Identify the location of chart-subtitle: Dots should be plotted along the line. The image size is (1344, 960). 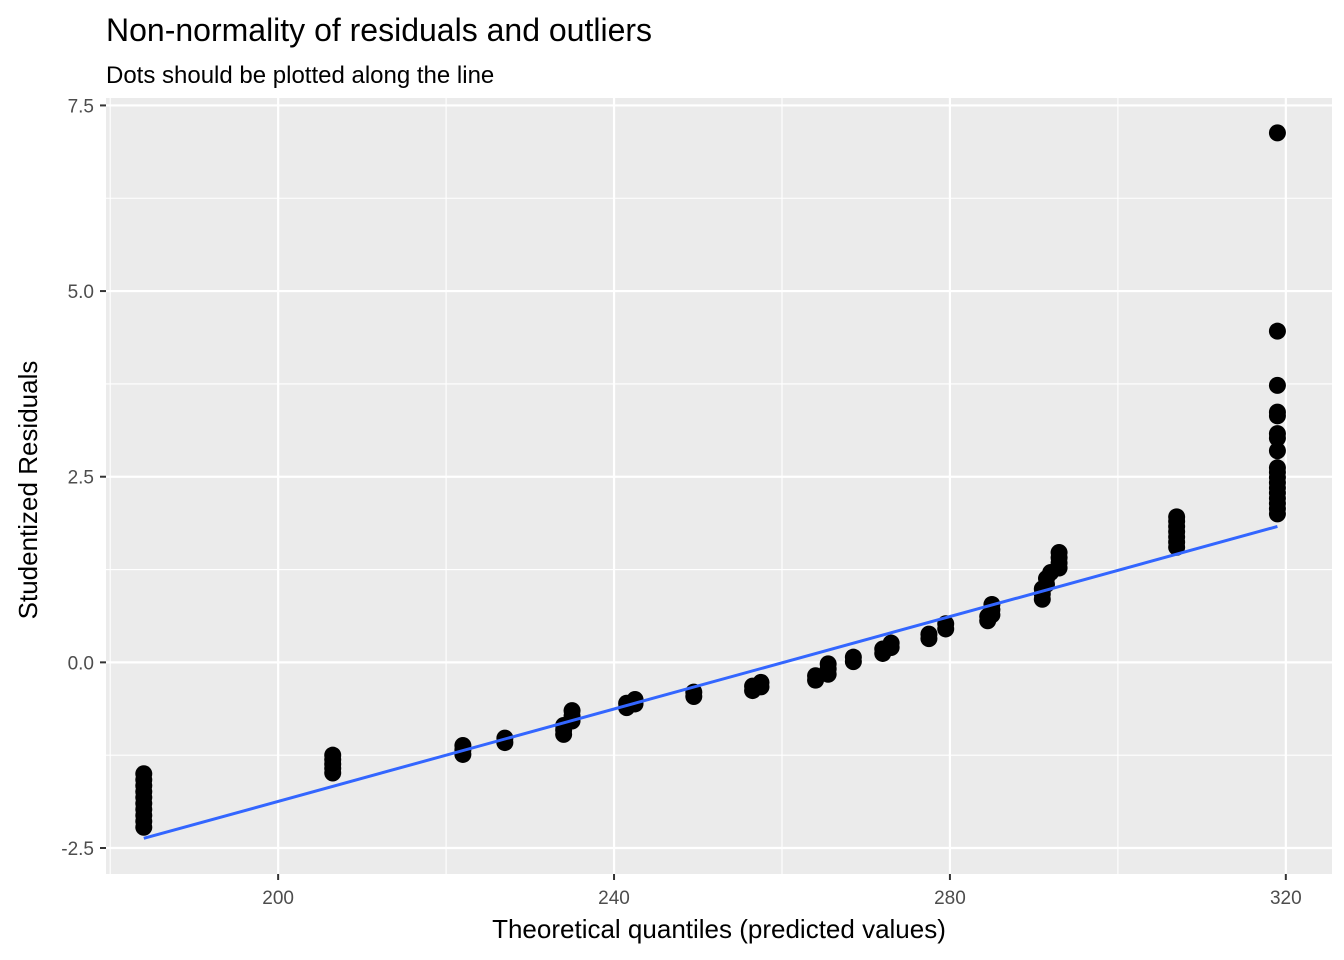
(300, 75).